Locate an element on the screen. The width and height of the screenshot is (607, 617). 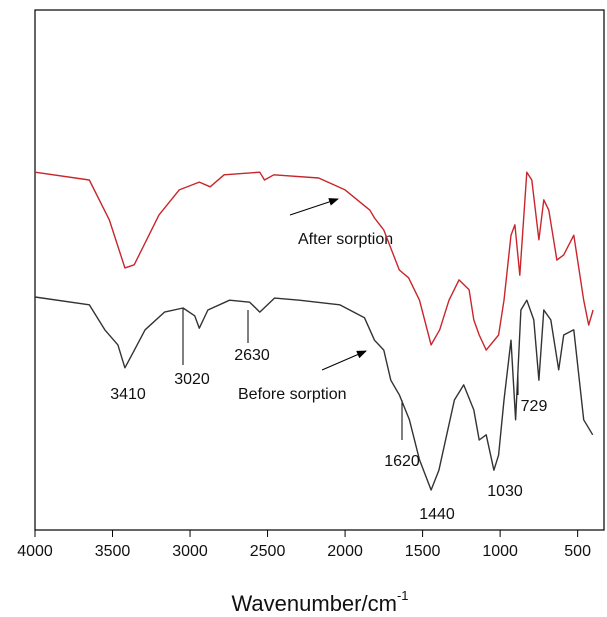
peak-label: 2630 is located at coordinates (252, 355).